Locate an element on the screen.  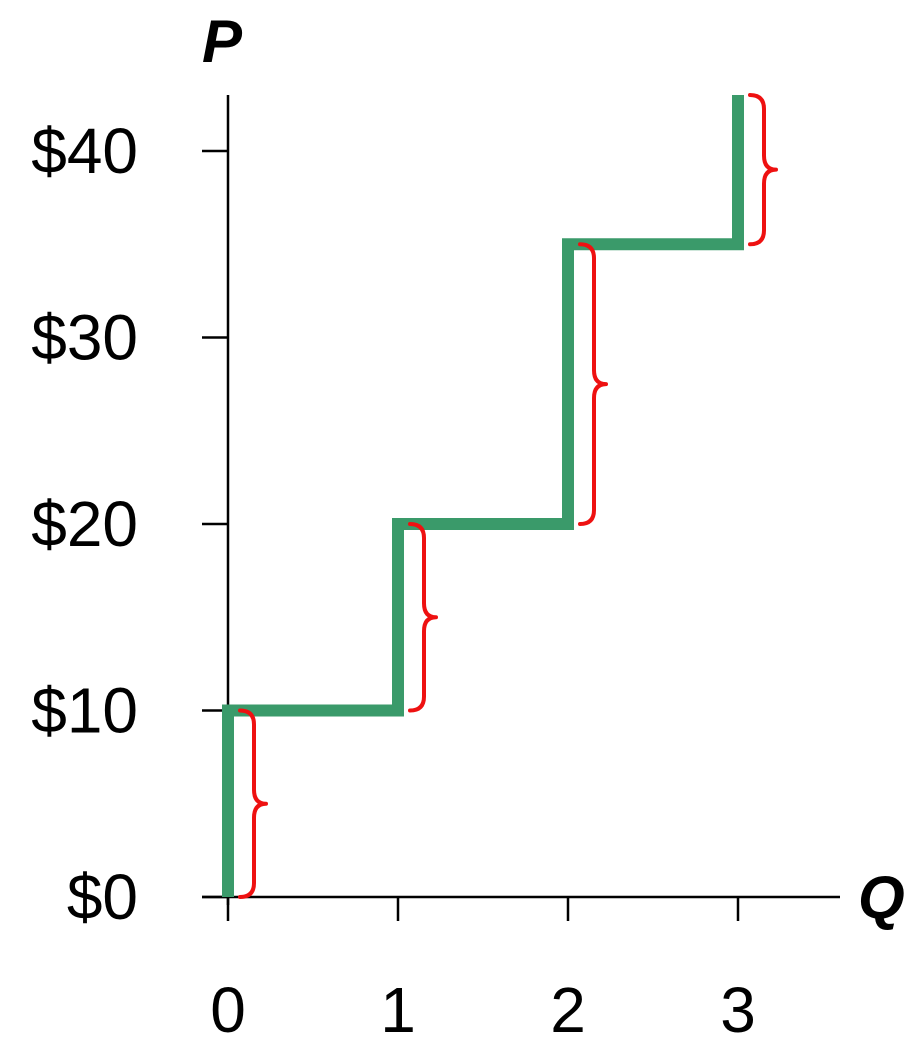
x-axis-title: Q is located at coordinates (881, 897).